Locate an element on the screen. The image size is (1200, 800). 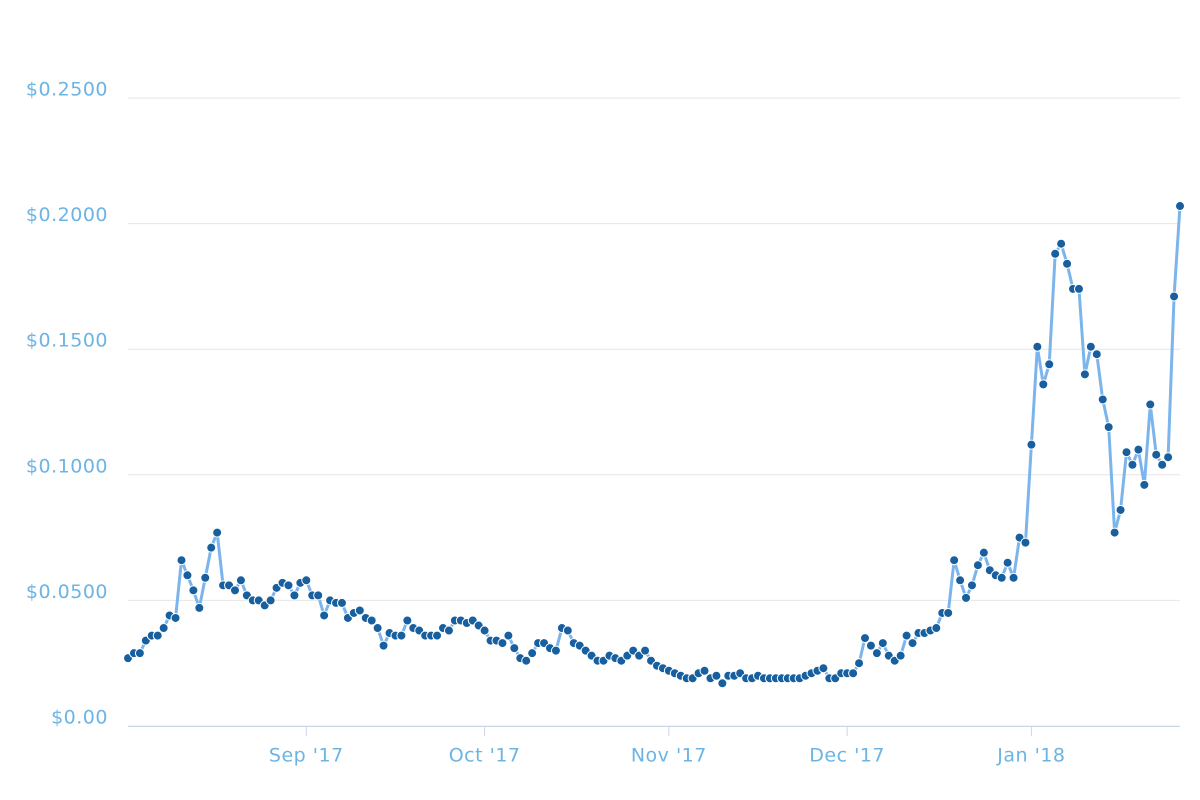
y-tick-label: $0.2000 is located at coordinates (67, 215).